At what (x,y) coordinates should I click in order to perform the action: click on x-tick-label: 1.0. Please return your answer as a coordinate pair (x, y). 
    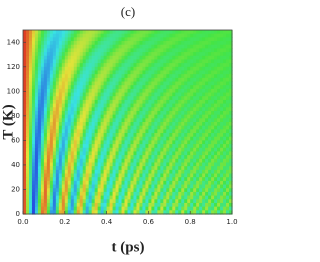
    Looking at the image, I should click on (231, 222).